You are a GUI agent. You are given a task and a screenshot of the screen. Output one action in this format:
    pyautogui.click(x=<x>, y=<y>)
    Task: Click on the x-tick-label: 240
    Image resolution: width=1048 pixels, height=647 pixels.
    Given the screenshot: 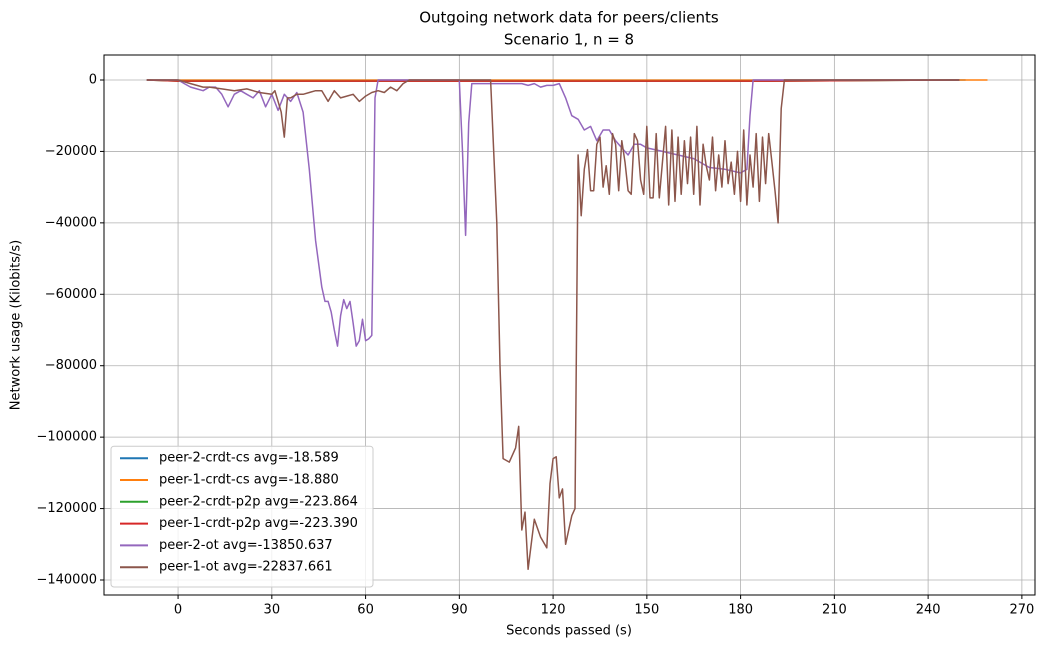 What is the action you would take?
    pyautogui.click(x=928, y=610)
    